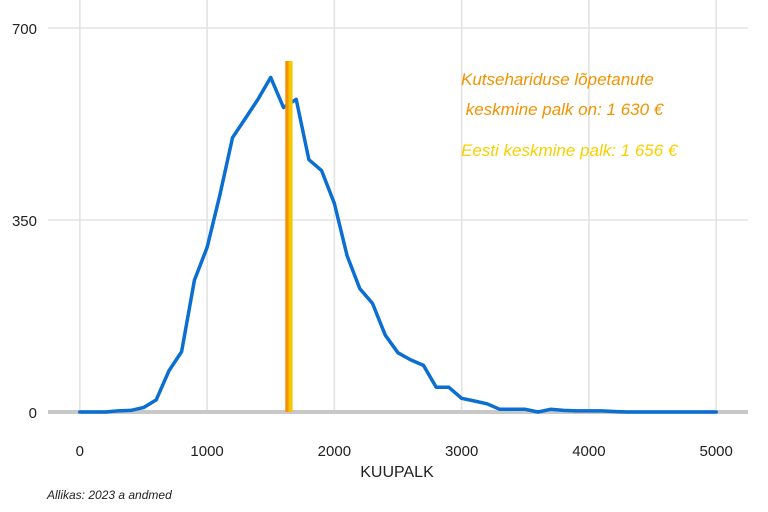 This screenshot has width=768, height=512. What do you see at coordinates (397, 472) in the screenshot?
I see `x-axis-title: KUUPALK` at bounding box center [397, 472].